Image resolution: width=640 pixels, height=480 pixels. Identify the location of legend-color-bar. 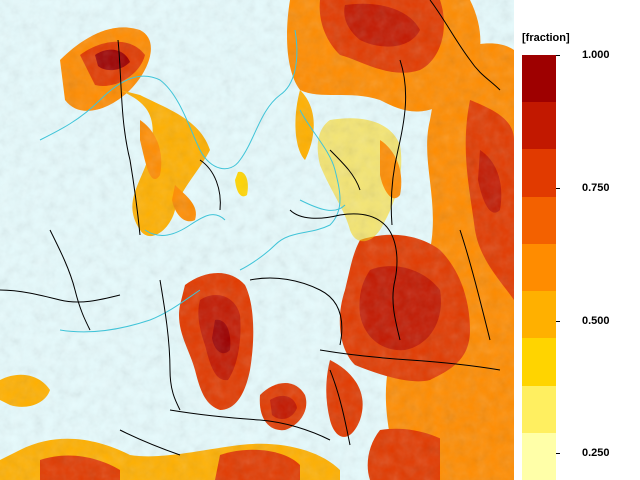
(539, 267).